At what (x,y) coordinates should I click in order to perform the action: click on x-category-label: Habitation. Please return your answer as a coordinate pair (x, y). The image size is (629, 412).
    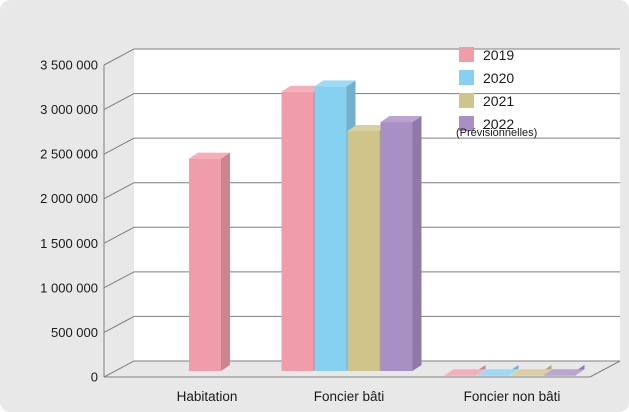
    Looking at the image, I should click on (207, 396).